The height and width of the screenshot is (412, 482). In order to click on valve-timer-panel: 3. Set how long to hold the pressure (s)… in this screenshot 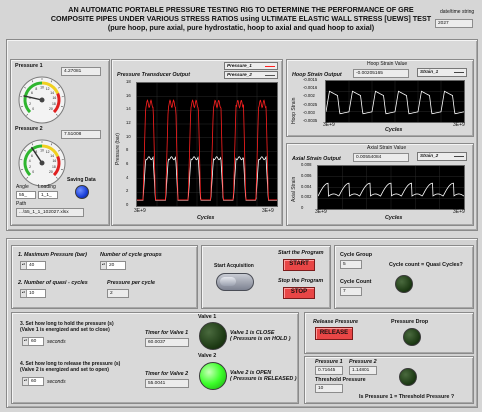, I will do `click(155, 358)`.